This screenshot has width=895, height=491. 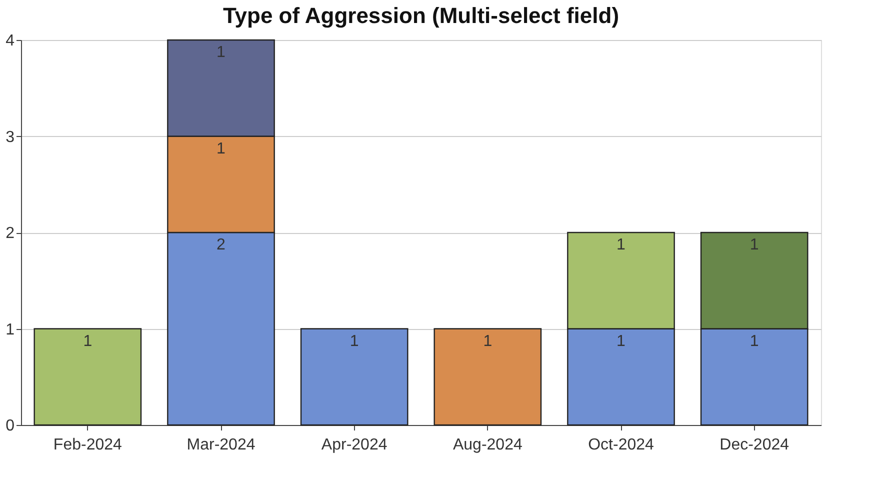 What do you see at coordinates (354, 445) in the screenshot?
I see `x-tick-label: Apr-2024` at bounding box center [354, 445].